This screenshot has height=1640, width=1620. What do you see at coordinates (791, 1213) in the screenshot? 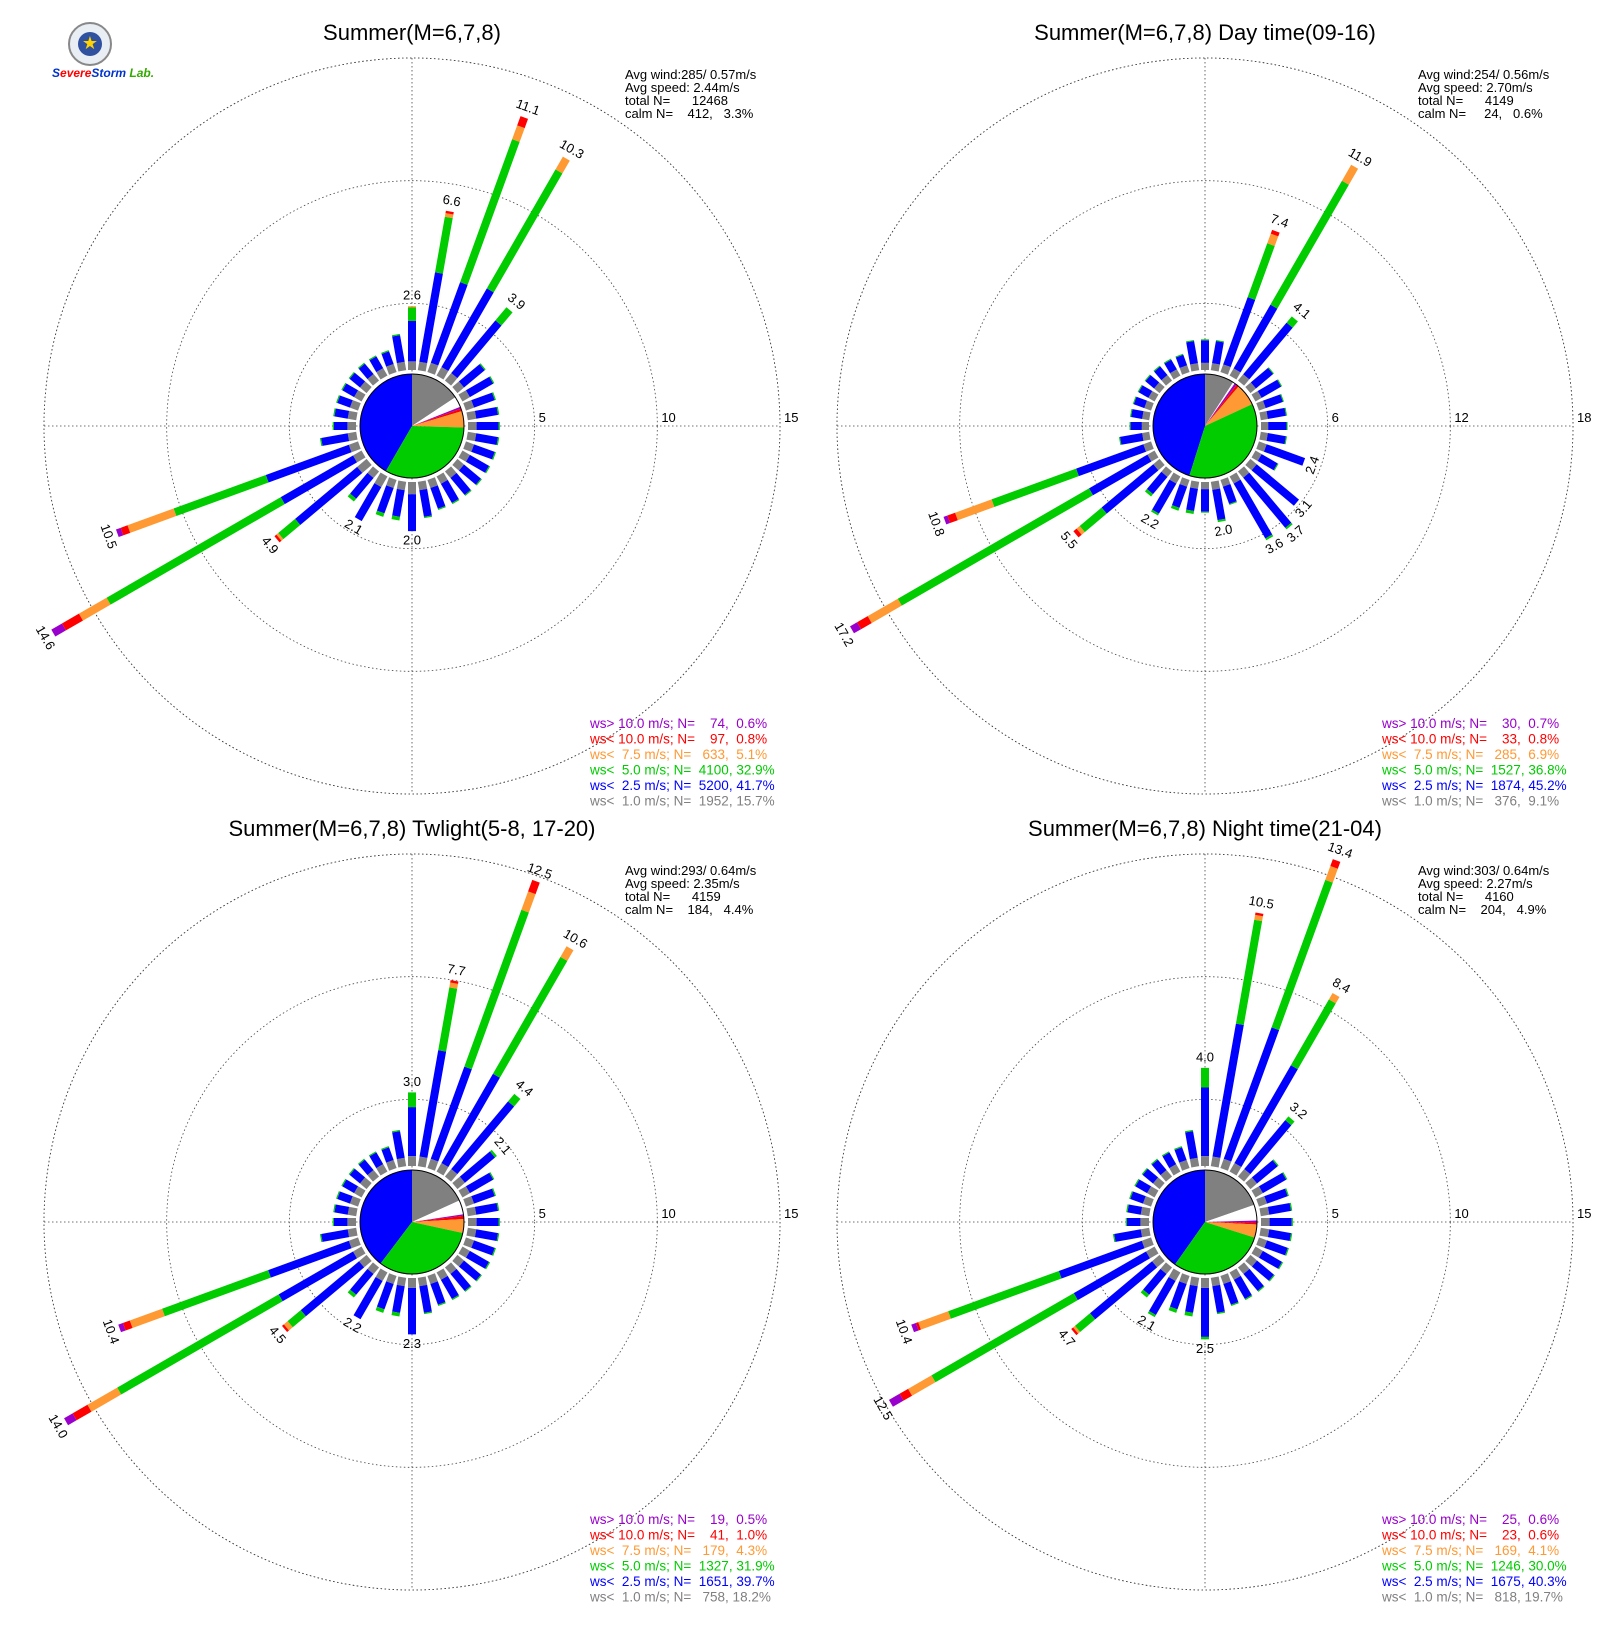
I see `ring-tick-label: 15` at bounding box center [791, 1213].